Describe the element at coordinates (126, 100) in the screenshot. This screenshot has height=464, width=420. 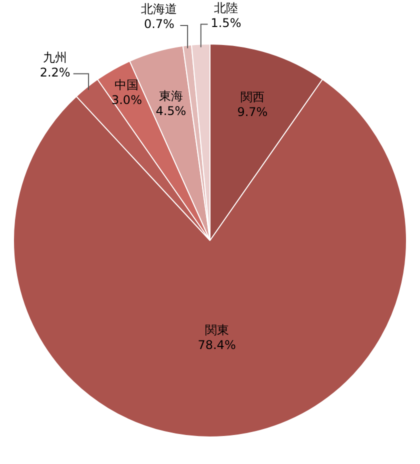
I see `data-label: 3.0%` at that location.